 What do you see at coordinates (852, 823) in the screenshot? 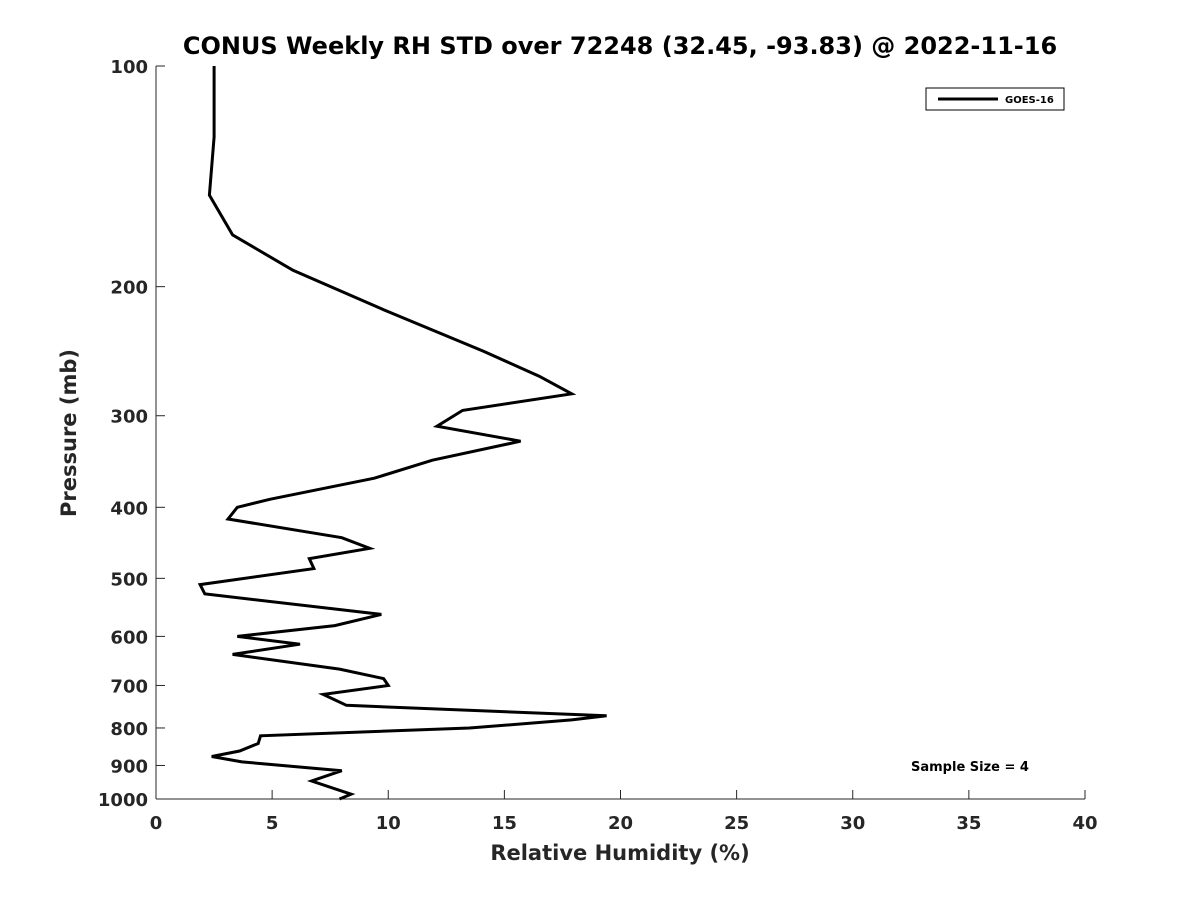
I see `x-tick-label: 30` at bounding box center [852, 823].